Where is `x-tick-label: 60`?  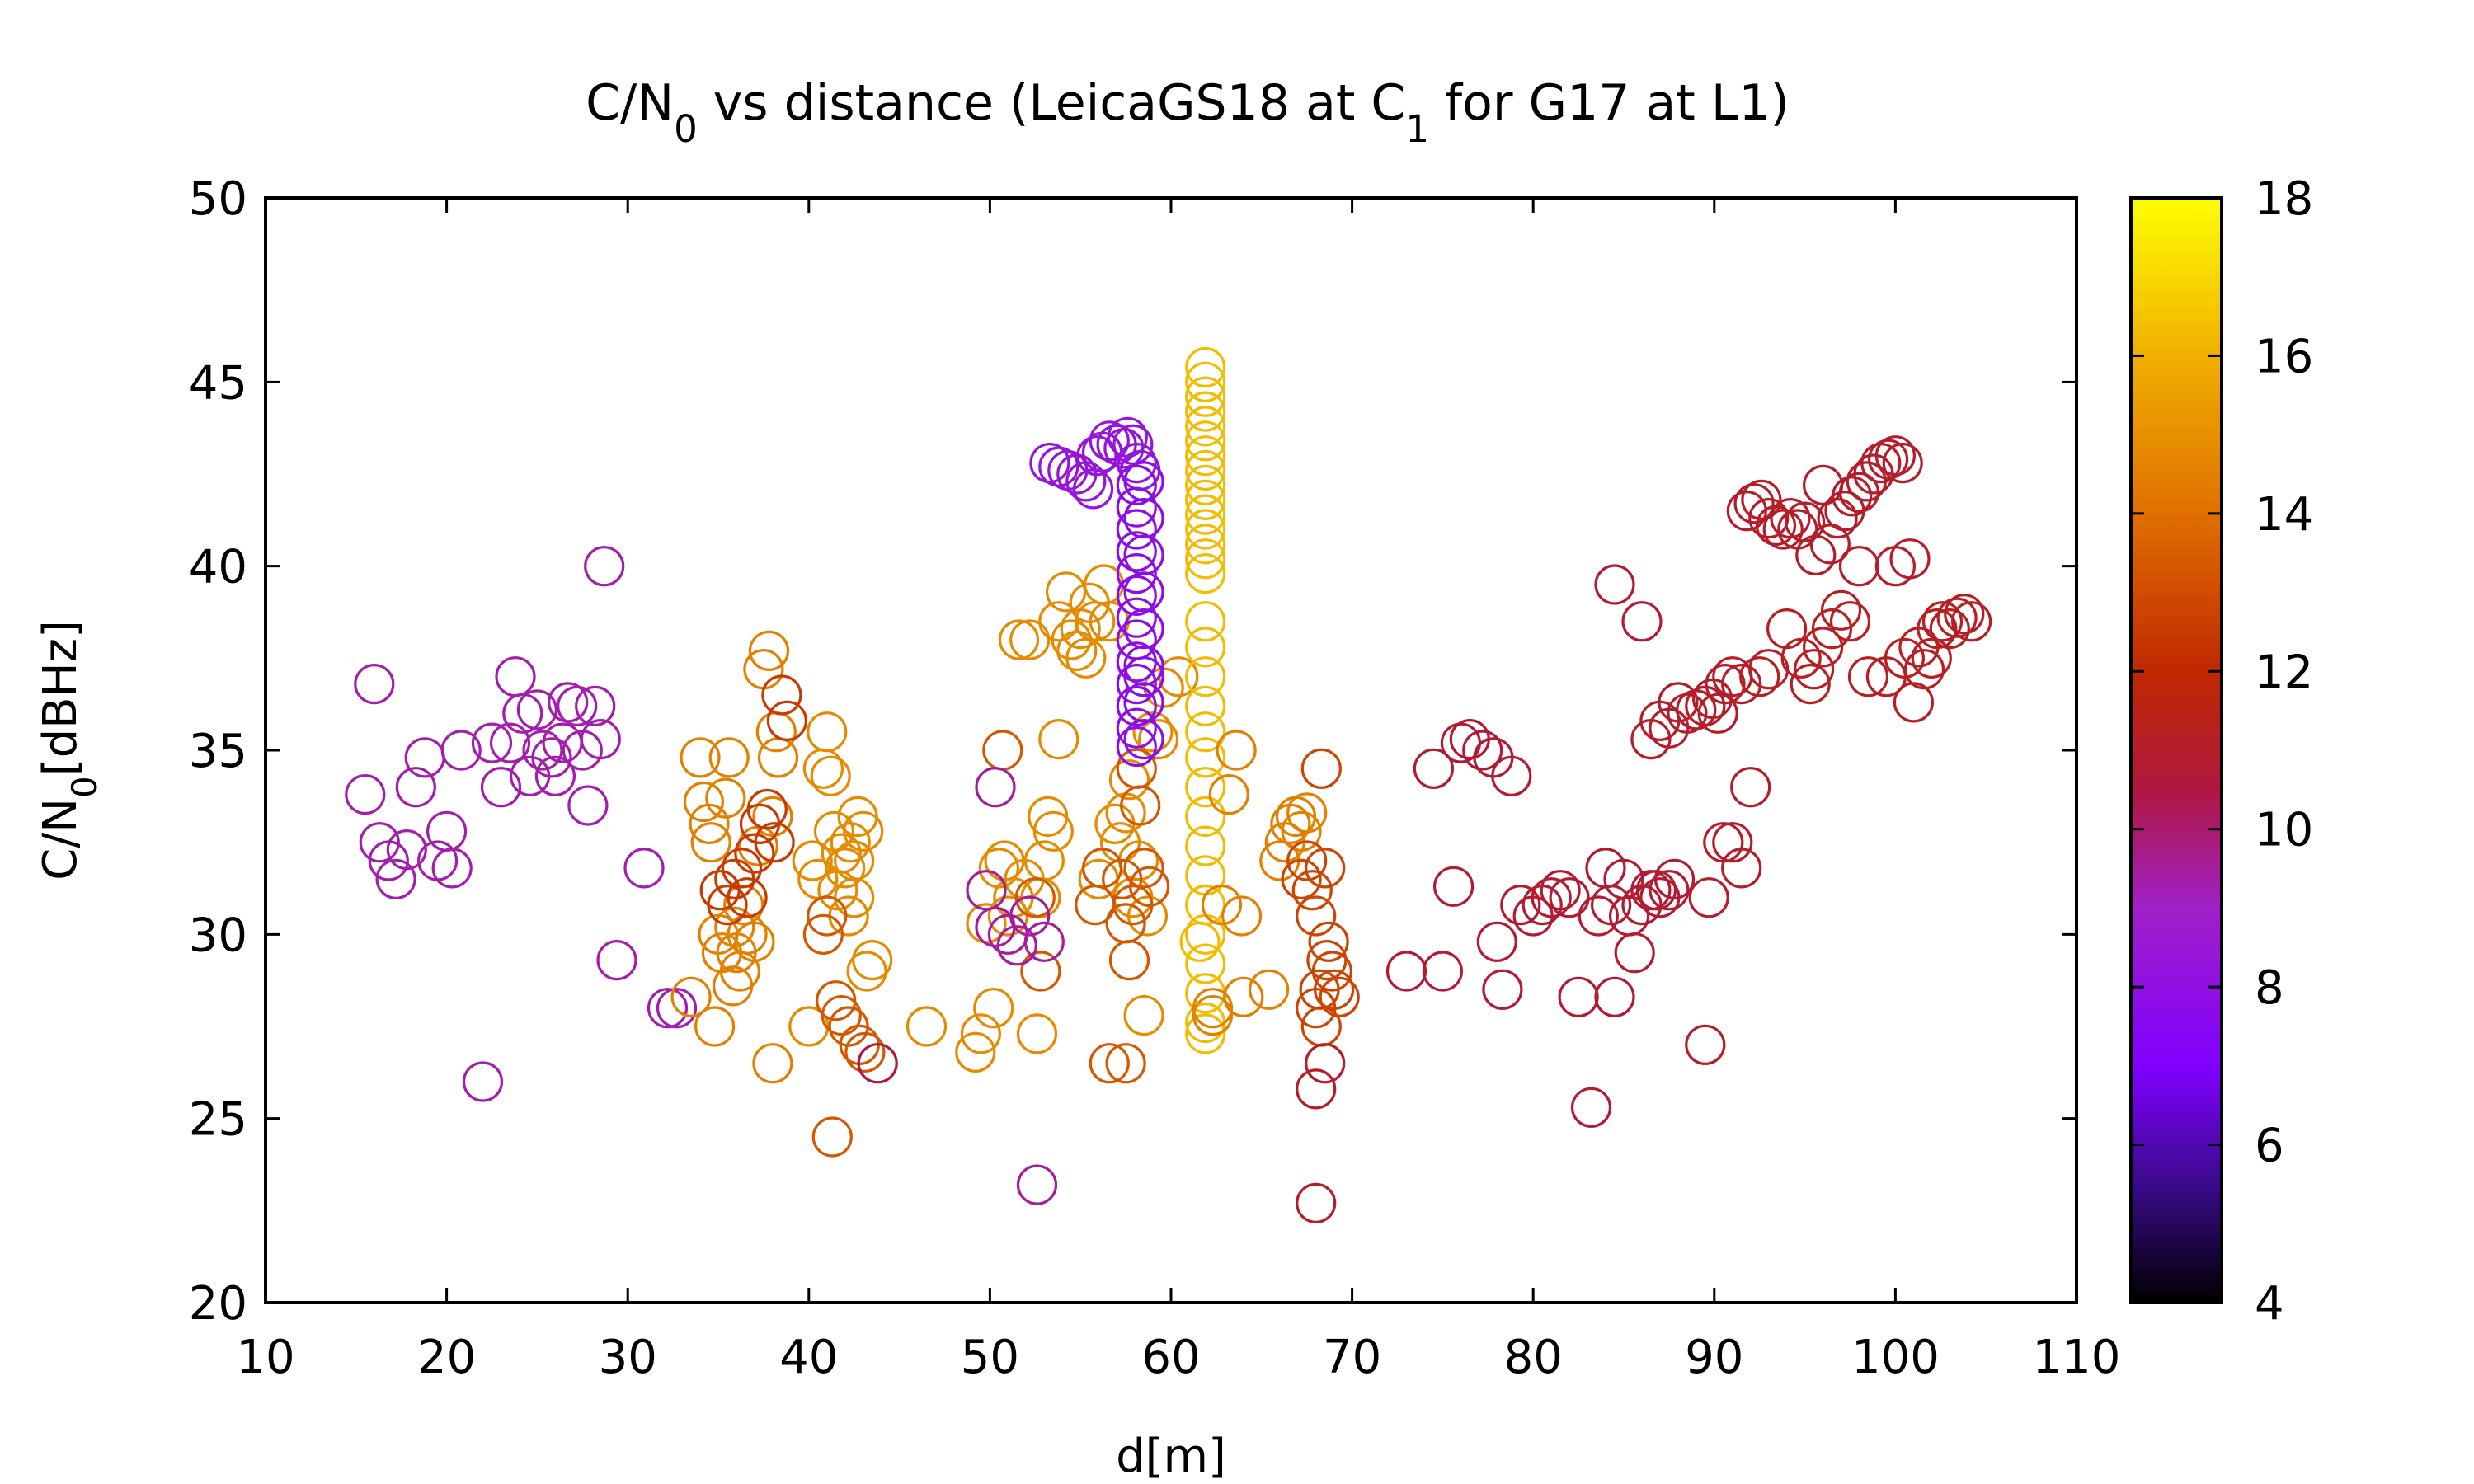
x-tick-label: 60 is located at coordinates (1170, 1357).